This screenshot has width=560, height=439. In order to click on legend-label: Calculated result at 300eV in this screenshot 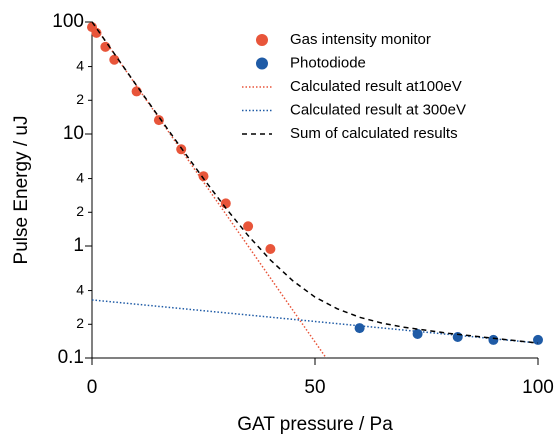, I will do `click(378, 109)`.